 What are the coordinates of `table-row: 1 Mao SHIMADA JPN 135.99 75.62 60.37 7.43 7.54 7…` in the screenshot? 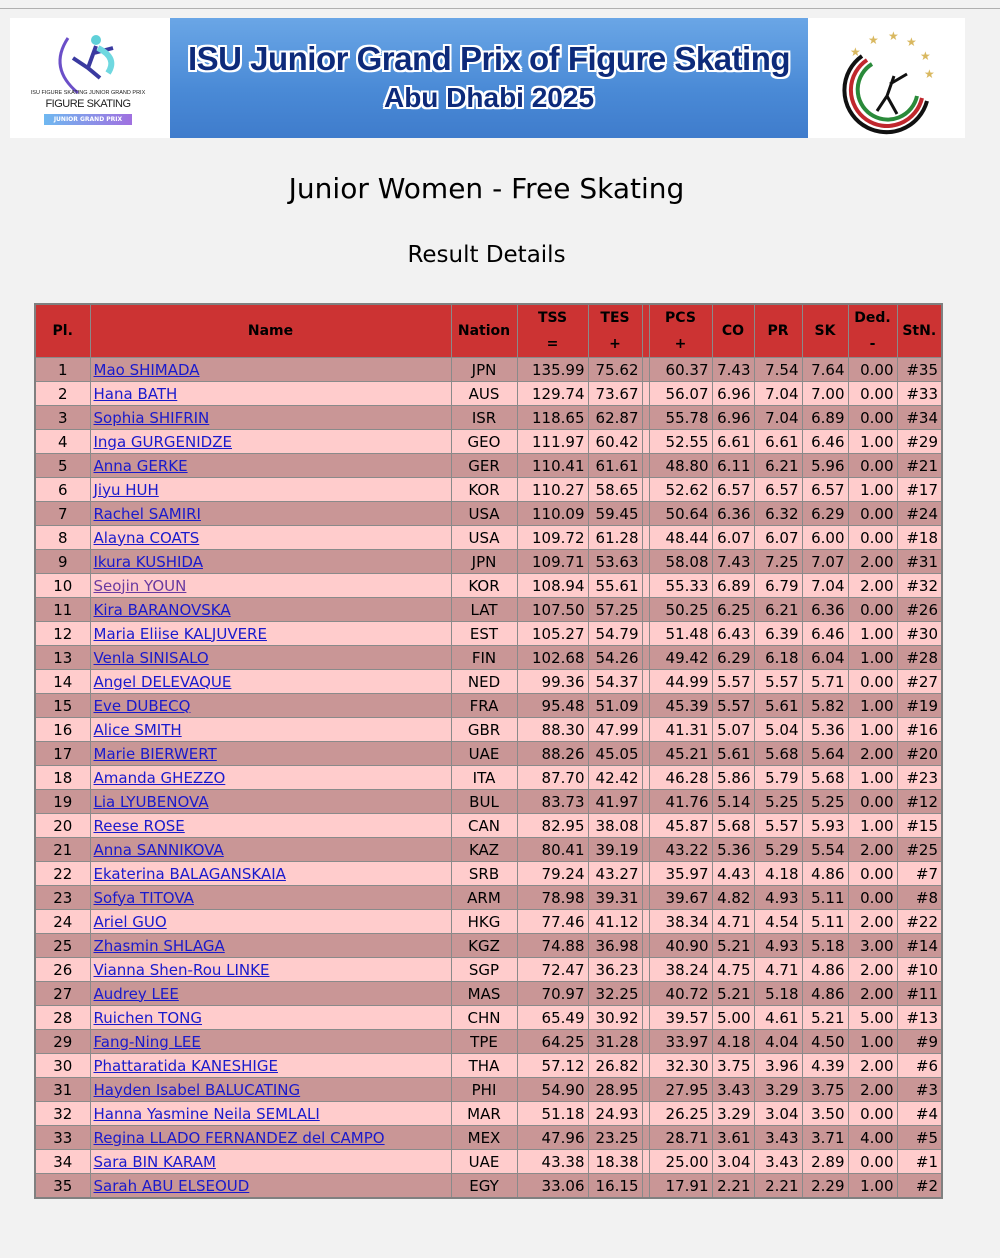 It's located at (488, 369).